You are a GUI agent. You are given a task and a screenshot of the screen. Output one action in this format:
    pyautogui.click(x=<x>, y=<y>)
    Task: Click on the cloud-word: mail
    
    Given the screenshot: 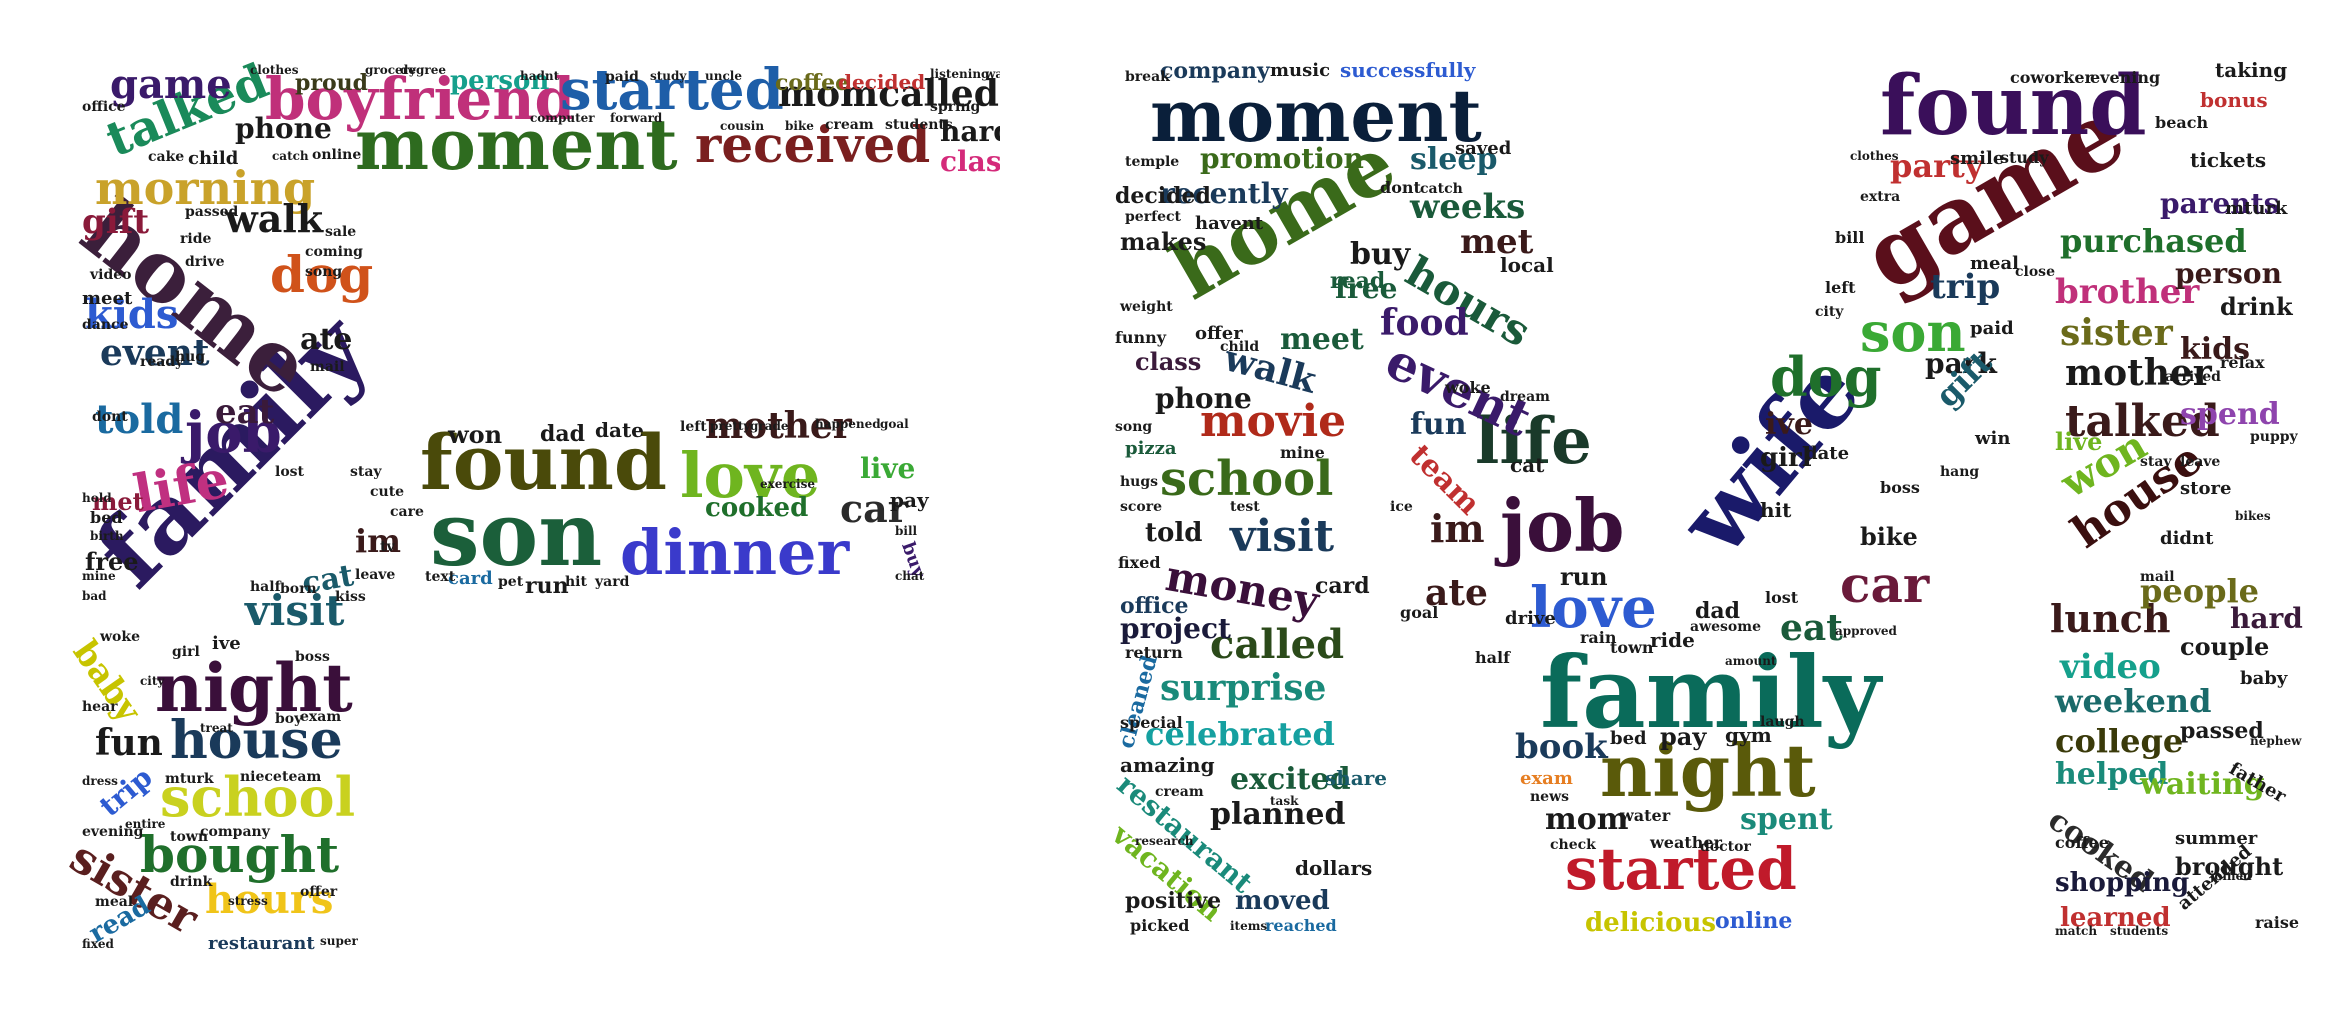 What is the action you would take?
    pyautogui.click(x=2157, y=577)
    